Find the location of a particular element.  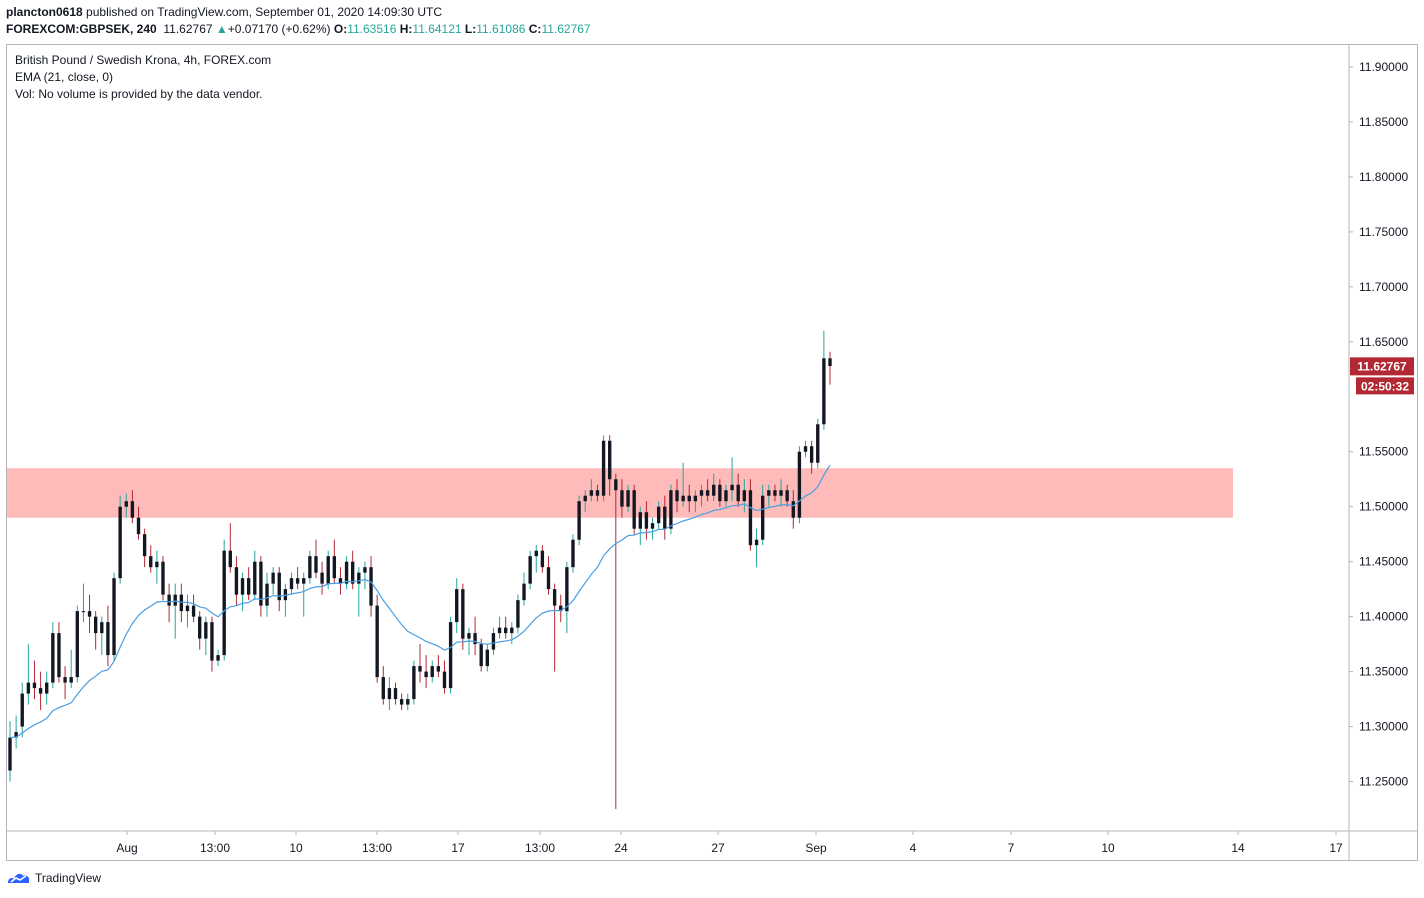

tradingview-brand: TradingView is located at coordinates (54, 878).